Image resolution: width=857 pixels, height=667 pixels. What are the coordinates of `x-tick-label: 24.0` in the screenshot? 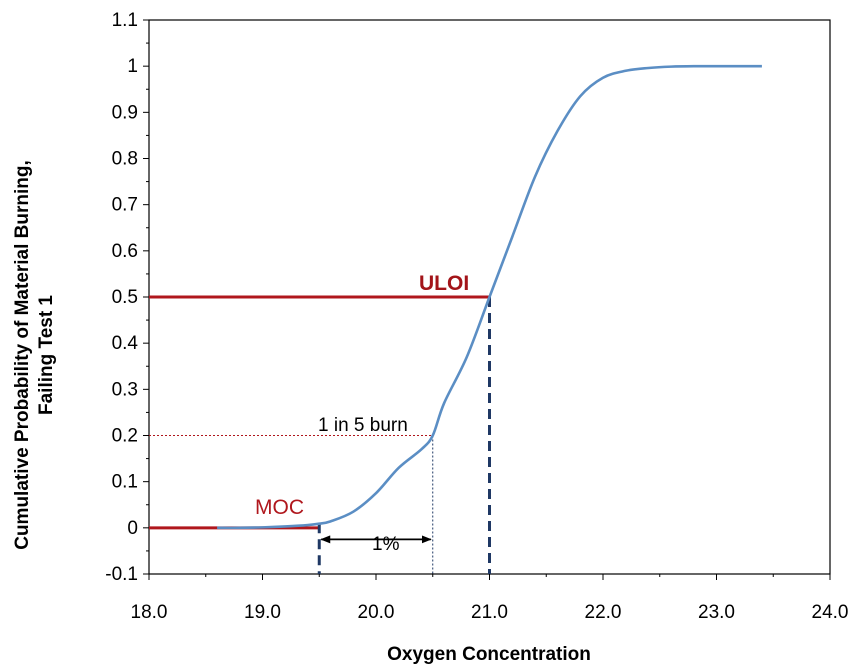 It's located at (830, 612).